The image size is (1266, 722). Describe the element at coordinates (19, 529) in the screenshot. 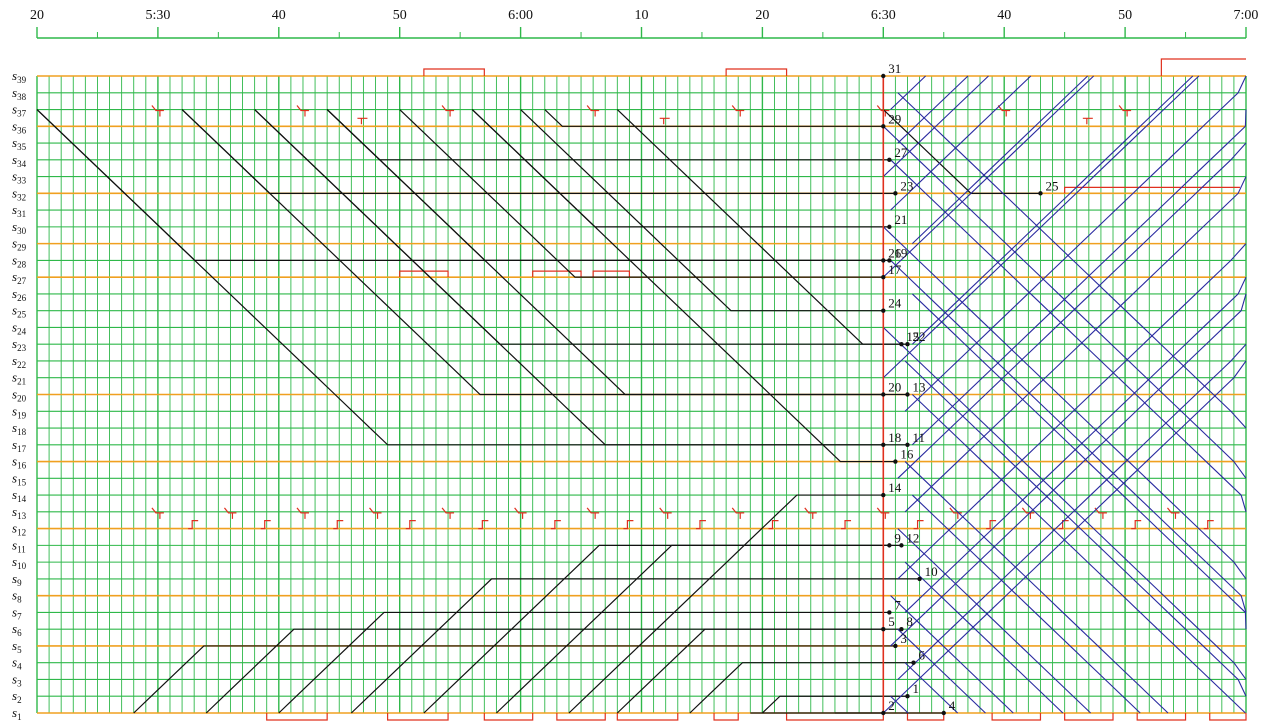

I see `station-label: s12` at that location.